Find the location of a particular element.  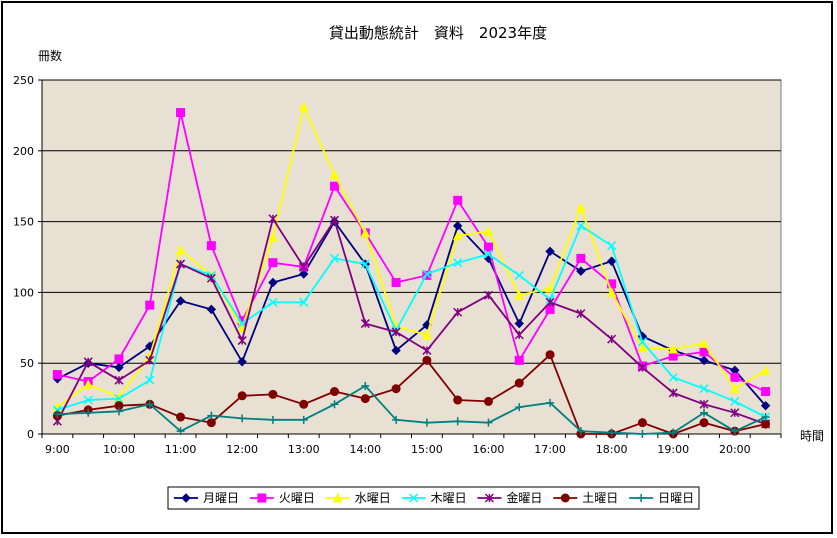

legend-label: 火曜日 is located at coordinates (297, 498).